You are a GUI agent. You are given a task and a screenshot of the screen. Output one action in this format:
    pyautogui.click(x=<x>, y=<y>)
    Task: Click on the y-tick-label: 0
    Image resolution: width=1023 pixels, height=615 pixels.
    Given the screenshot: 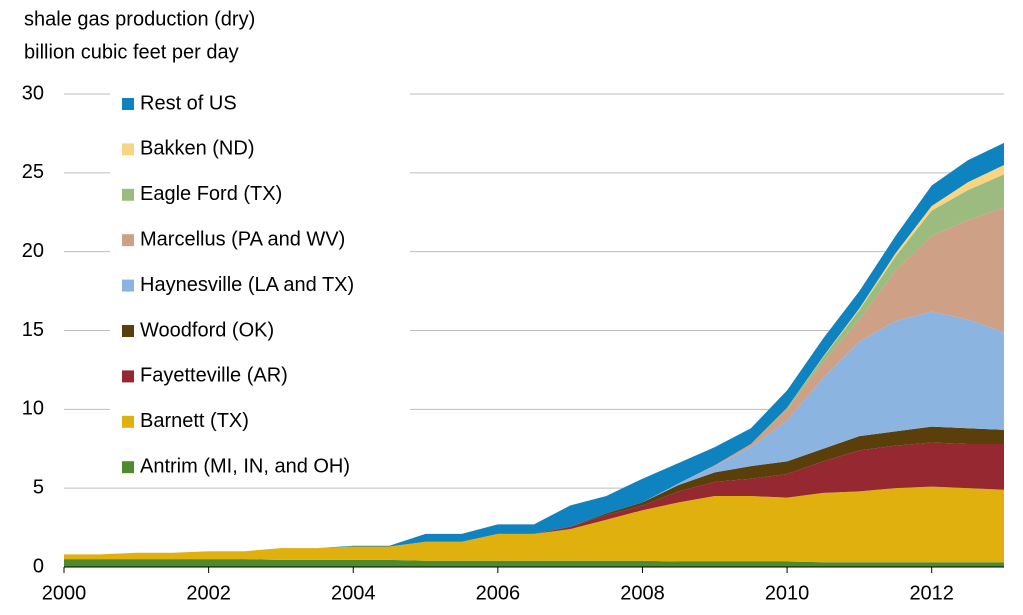 What is the action you would take?
    pyautogui.click(x=38, y=566)
    